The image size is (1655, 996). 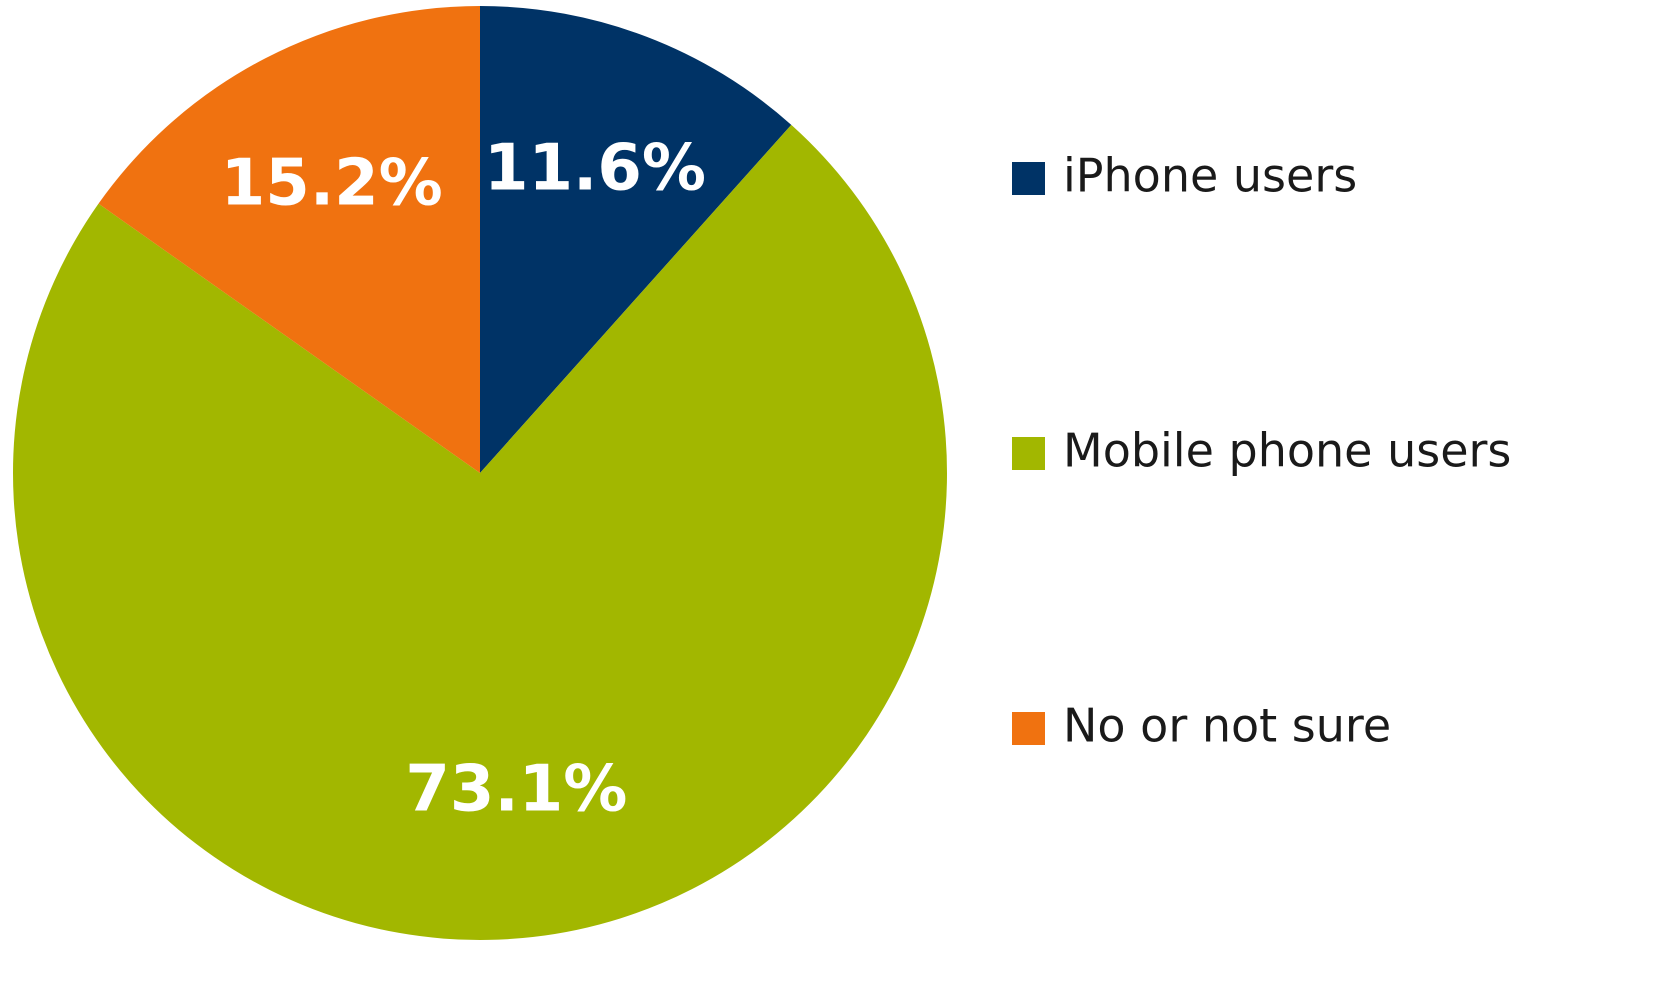 I want to click on legend-label: Mobile phone users, so click(x=1287, y=451).